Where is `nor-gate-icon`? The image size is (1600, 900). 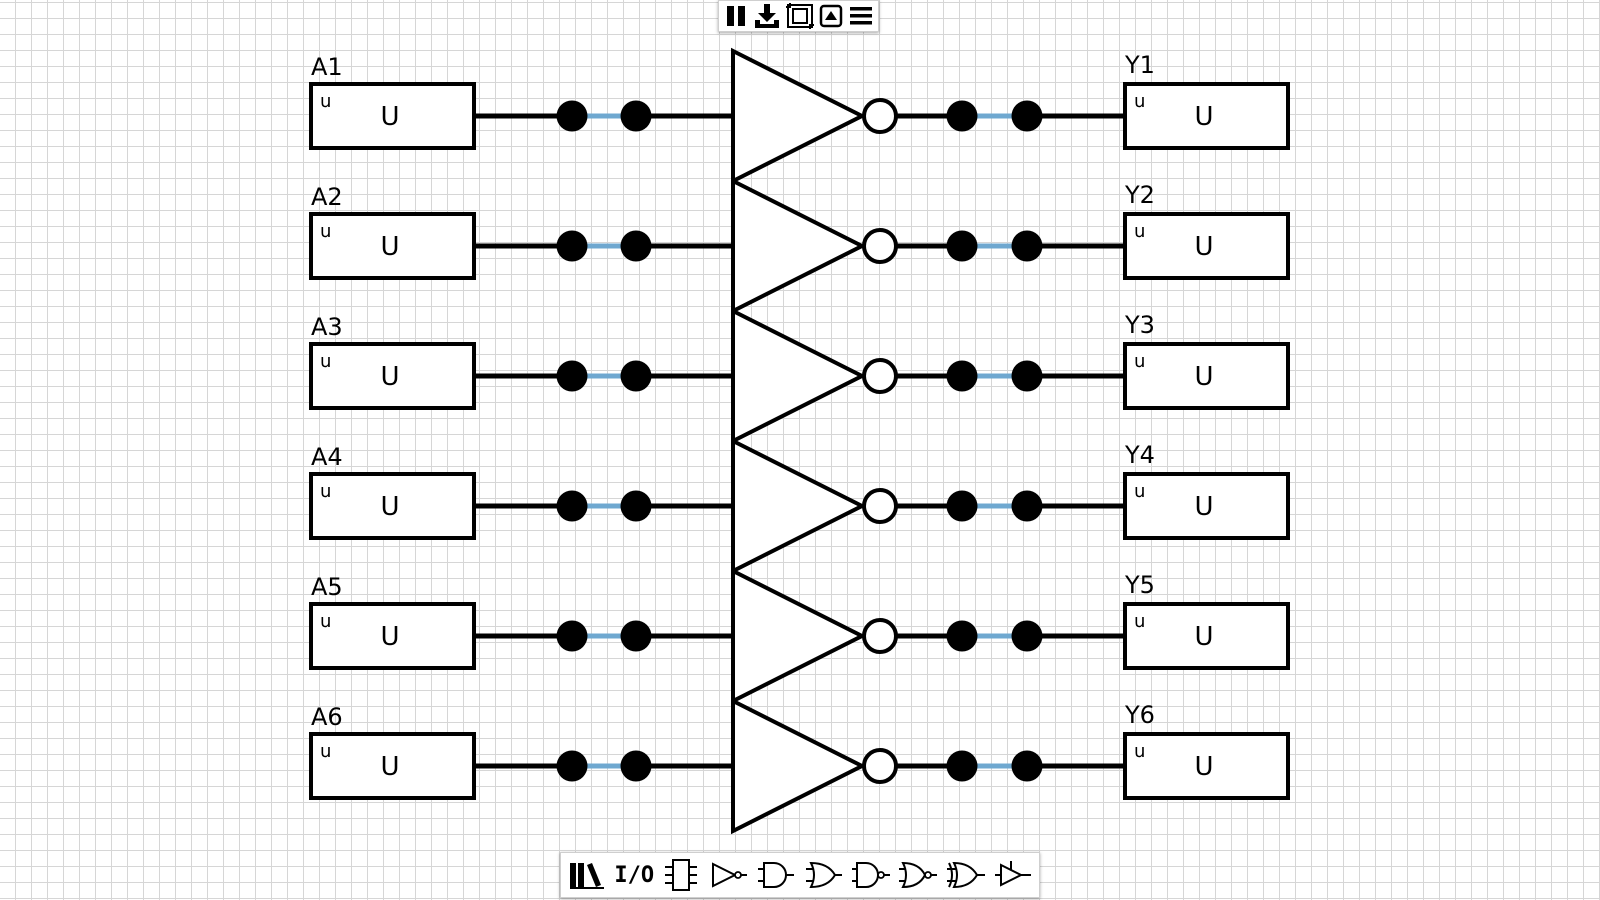 nor-gate-icon is located at coordinates (918, 875).